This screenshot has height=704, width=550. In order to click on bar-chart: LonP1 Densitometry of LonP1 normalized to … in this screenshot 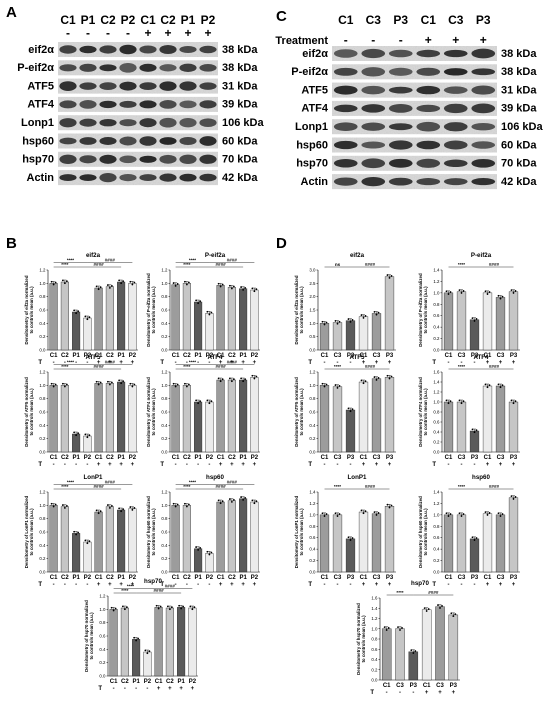, I will do `click(81, 531)`.